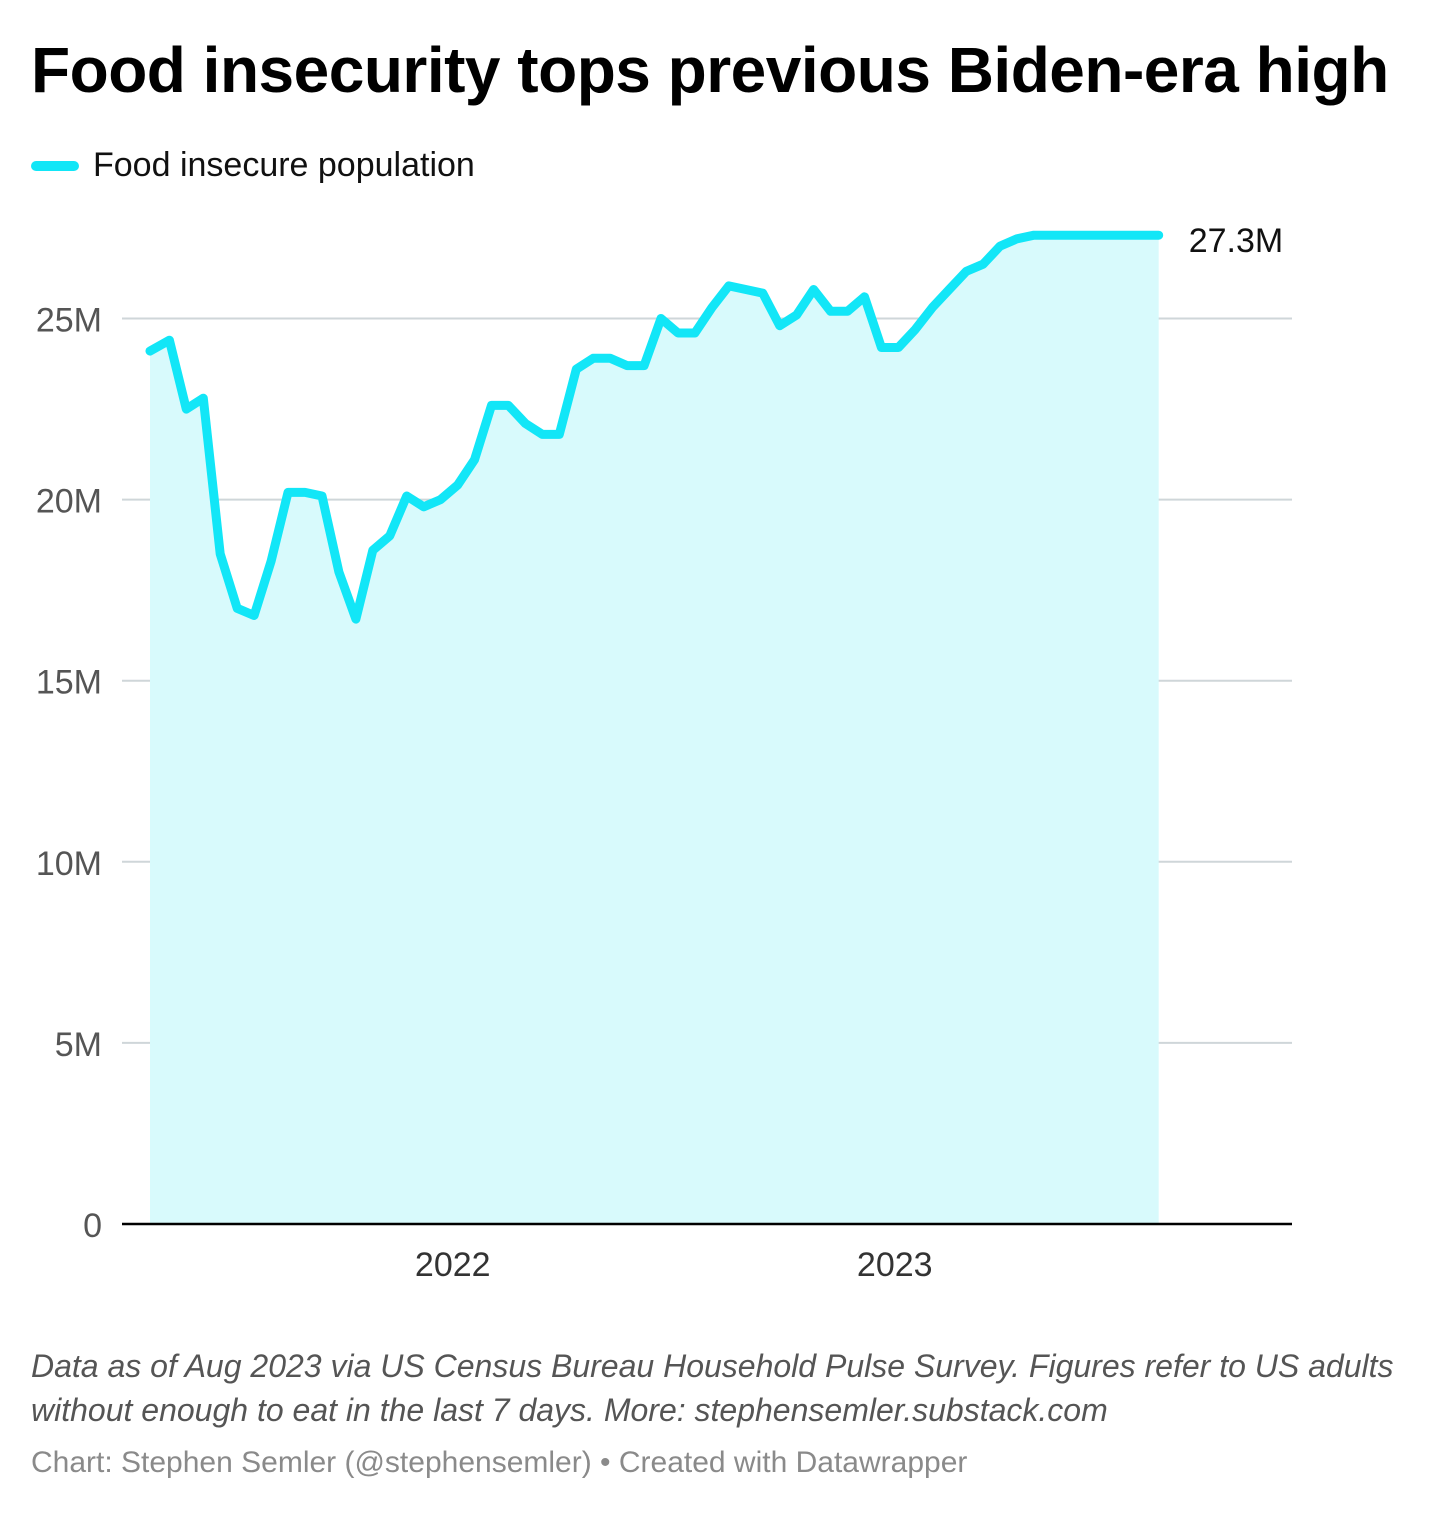  What do you see at coordinates (1236, 241) in the screenshot?
I see `end-value-label: 27.3M` at bounding box center [1236, 241].